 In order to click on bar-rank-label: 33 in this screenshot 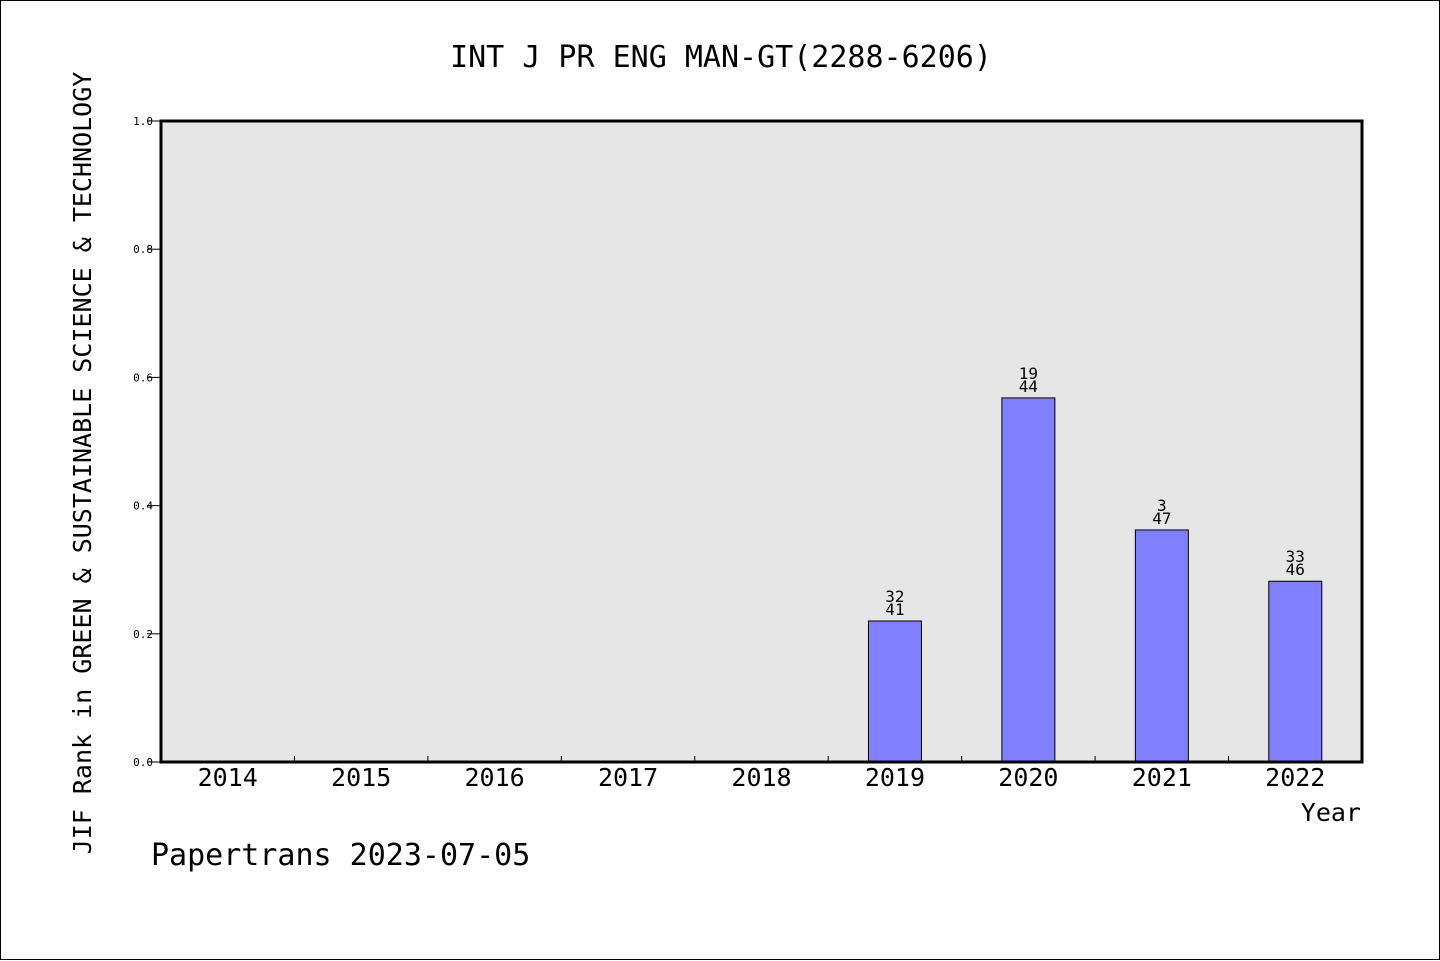, I will do `click(1295, 556)`.